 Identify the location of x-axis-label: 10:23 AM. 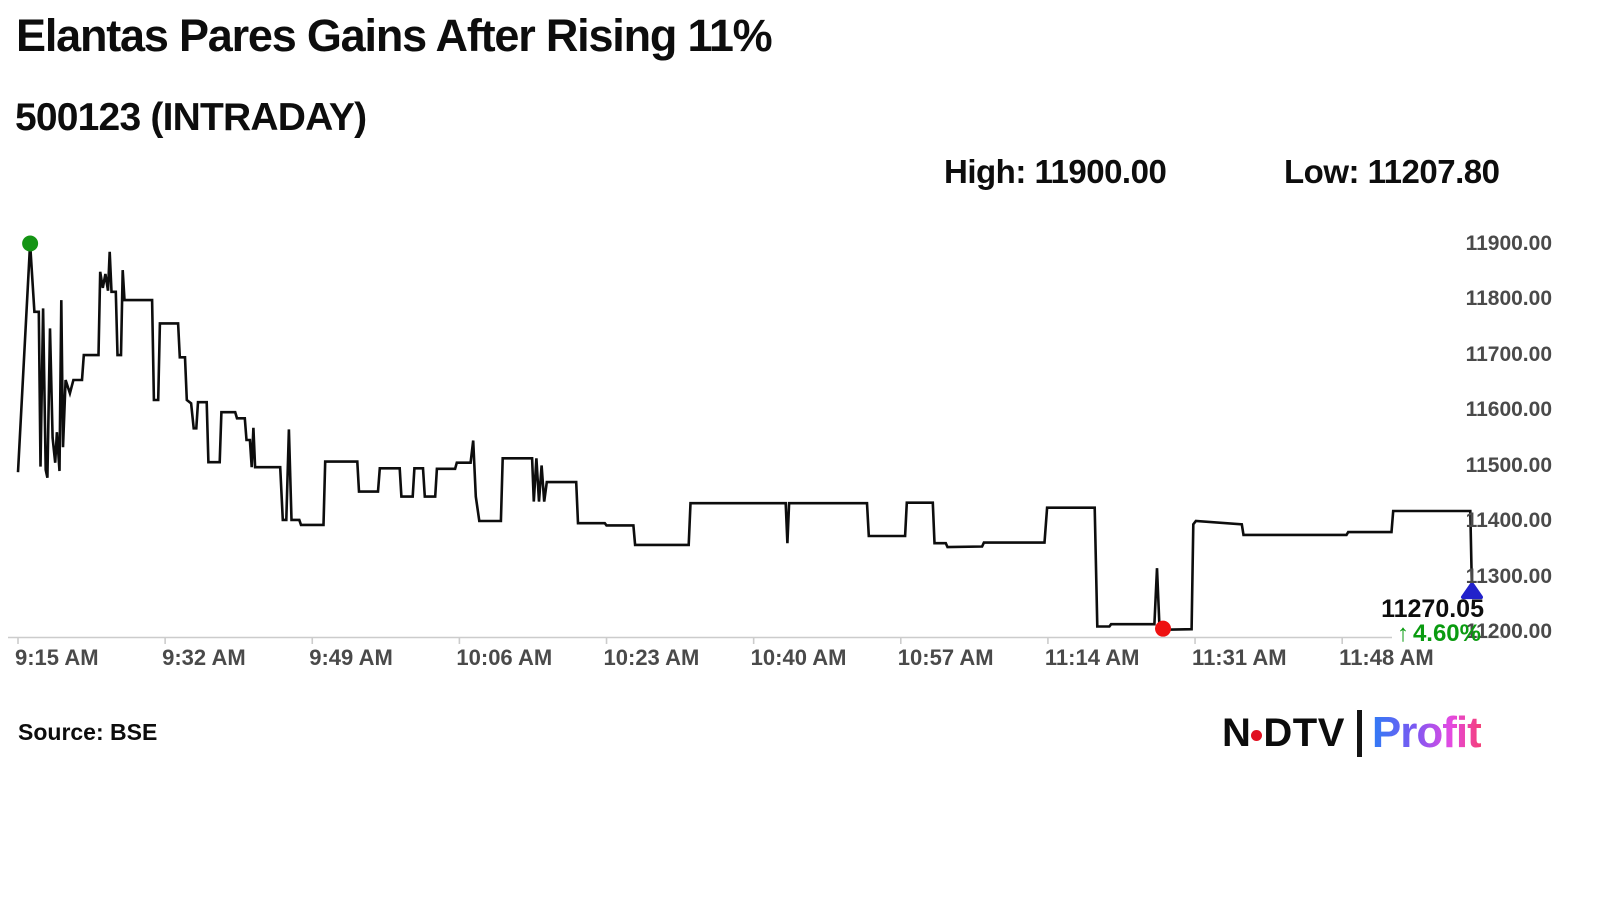
(651, 657).